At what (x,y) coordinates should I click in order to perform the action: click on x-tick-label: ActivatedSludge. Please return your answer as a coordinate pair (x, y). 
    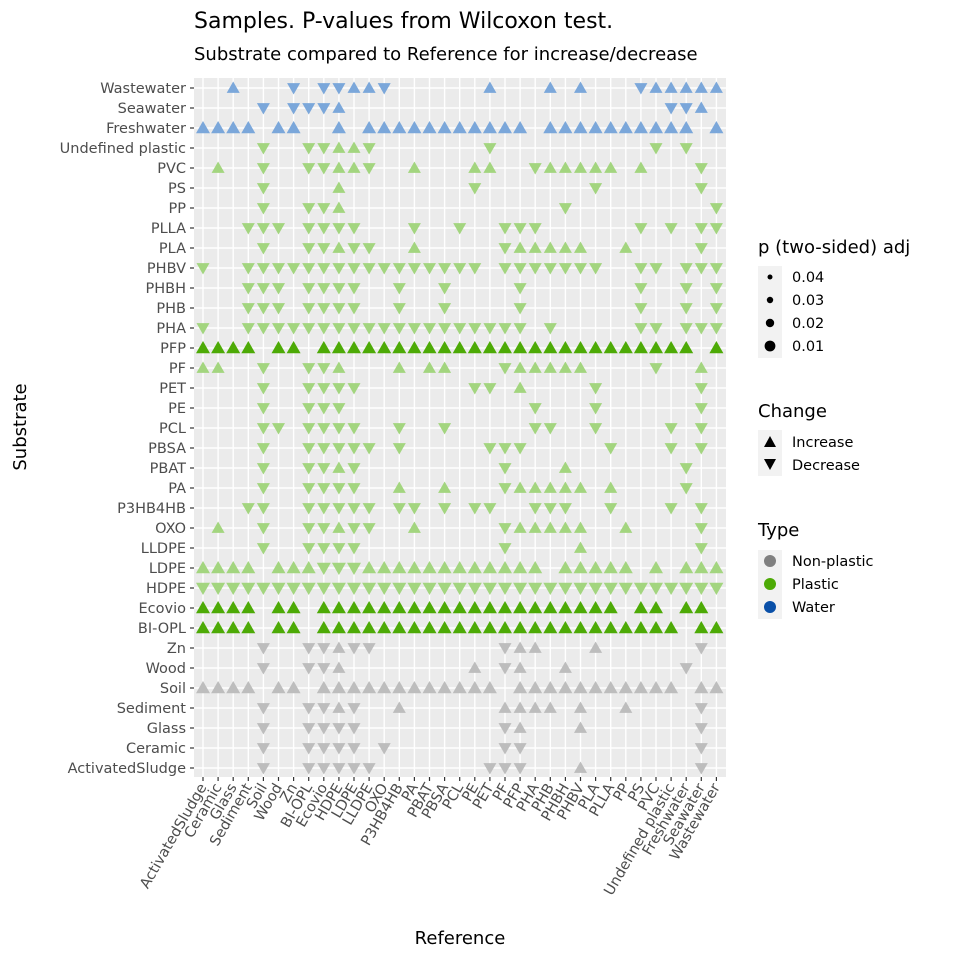
    Looking at the image, I should click on (173, 836).